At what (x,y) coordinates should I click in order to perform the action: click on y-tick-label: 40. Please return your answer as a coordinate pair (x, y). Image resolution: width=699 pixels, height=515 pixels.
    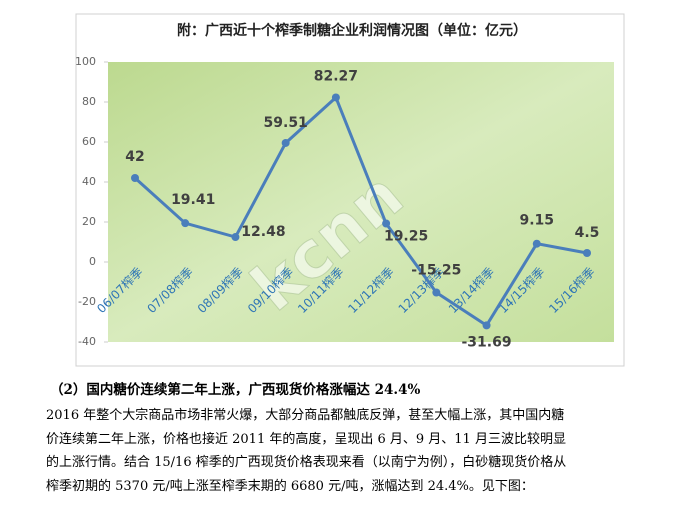
    Looking at the image, I should click on (89, 181).